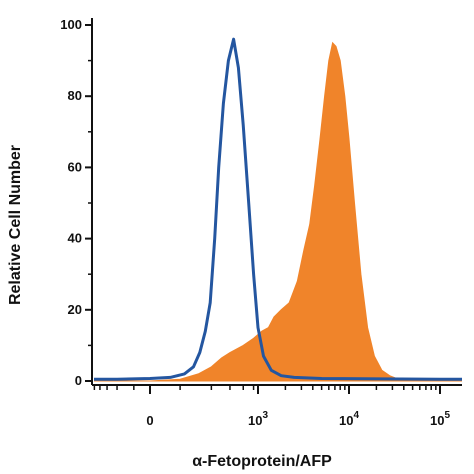 The height and width of the screenshot is (474, 474). What do you see at coordinates (78, 380) in the screenshot?
I see `y-tick-label: 0` at bounding box center [78, 380].